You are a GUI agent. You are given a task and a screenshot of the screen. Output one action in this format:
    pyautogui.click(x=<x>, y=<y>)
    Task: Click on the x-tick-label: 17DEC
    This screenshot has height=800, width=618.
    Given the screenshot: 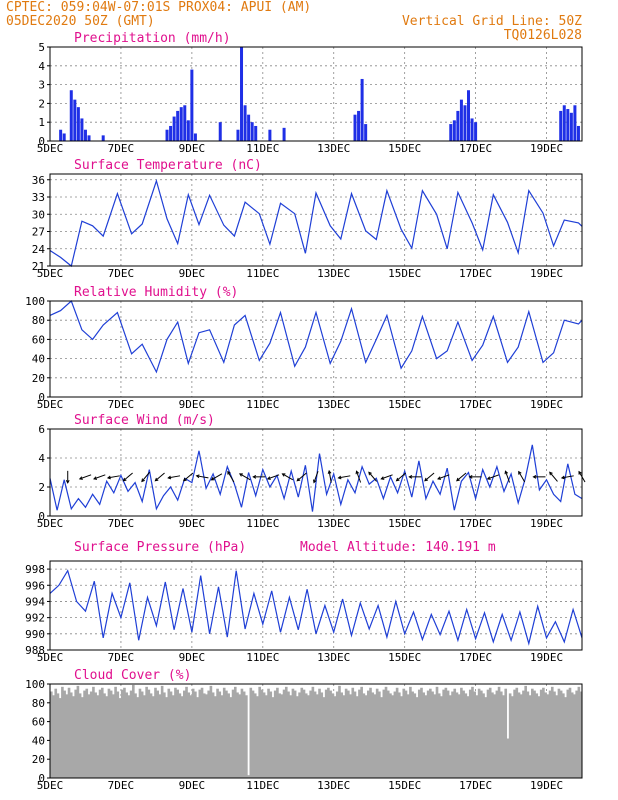 What is the action you would take?
    pyautogui.click(x=475, y=148)
    